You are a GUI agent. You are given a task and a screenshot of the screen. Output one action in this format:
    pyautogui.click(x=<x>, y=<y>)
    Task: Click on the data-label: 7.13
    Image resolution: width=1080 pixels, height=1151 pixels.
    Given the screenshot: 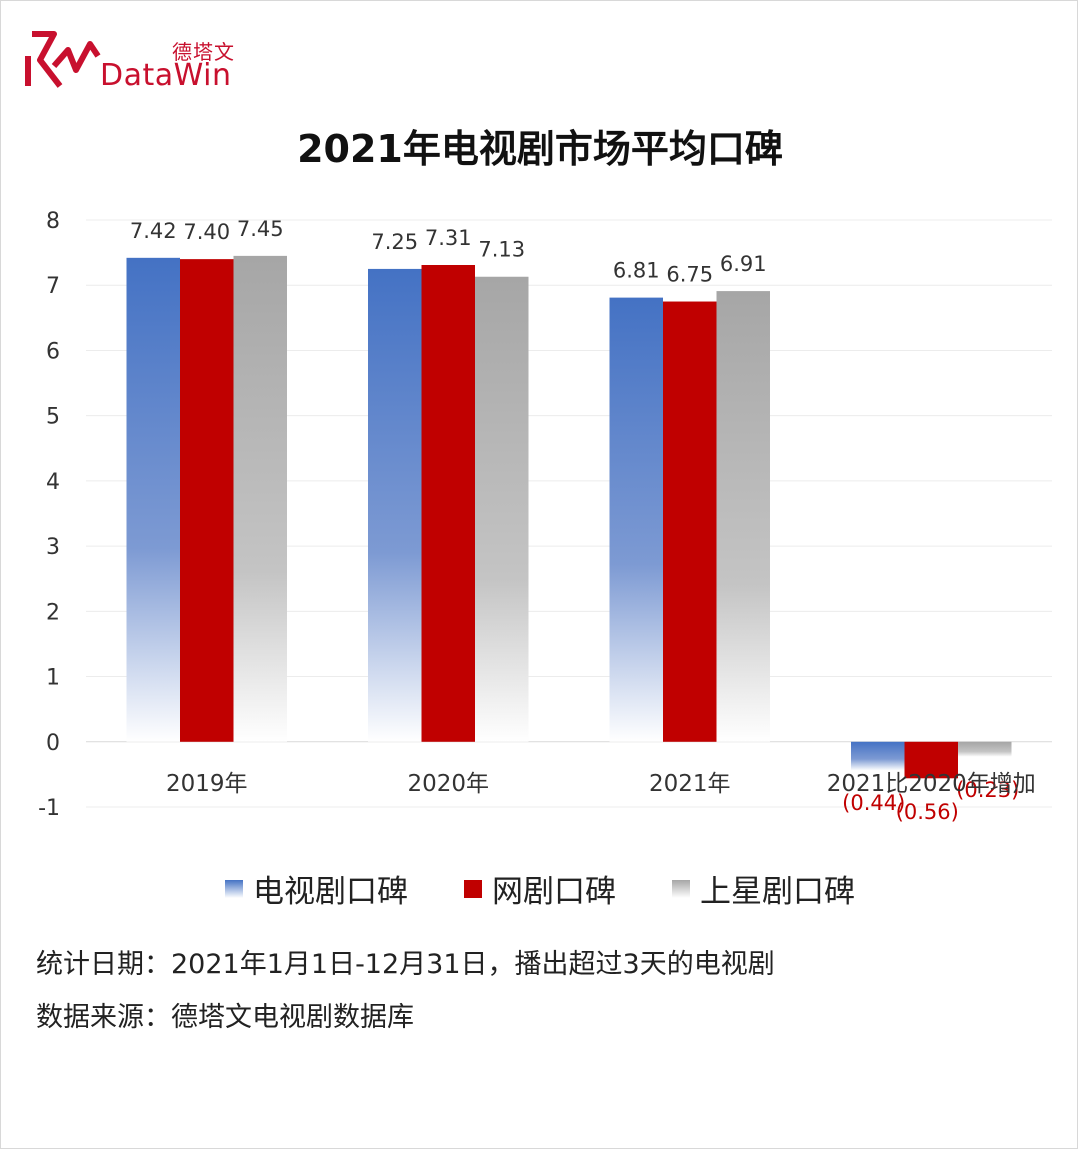 What is the action you would take?
    pyautogui.click(x=501, y=250)
    